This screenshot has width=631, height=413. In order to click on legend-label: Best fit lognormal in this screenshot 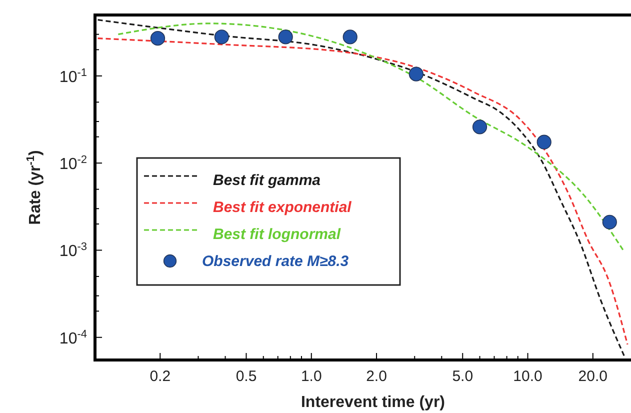, I will do `click(277, 234)`.